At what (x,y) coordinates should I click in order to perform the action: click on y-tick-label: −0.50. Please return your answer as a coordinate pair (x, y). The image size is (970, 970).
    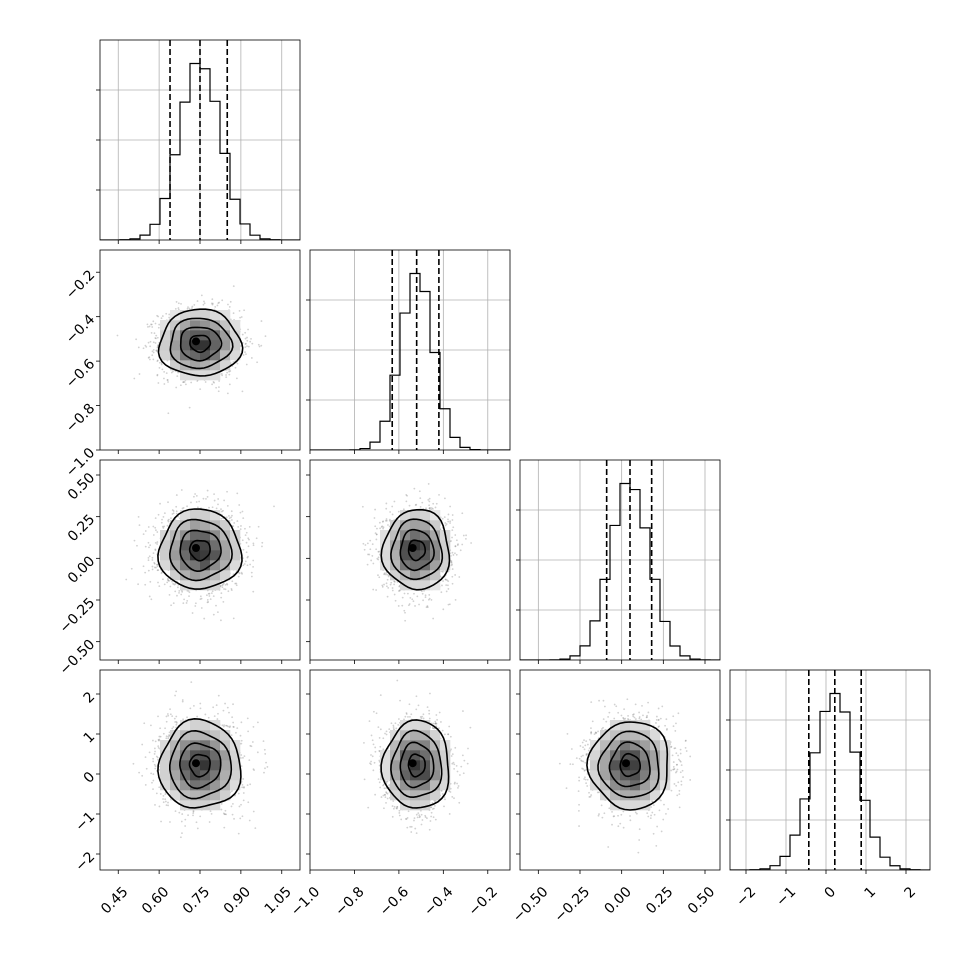
    Looking at the image, I should click on (78, 658).